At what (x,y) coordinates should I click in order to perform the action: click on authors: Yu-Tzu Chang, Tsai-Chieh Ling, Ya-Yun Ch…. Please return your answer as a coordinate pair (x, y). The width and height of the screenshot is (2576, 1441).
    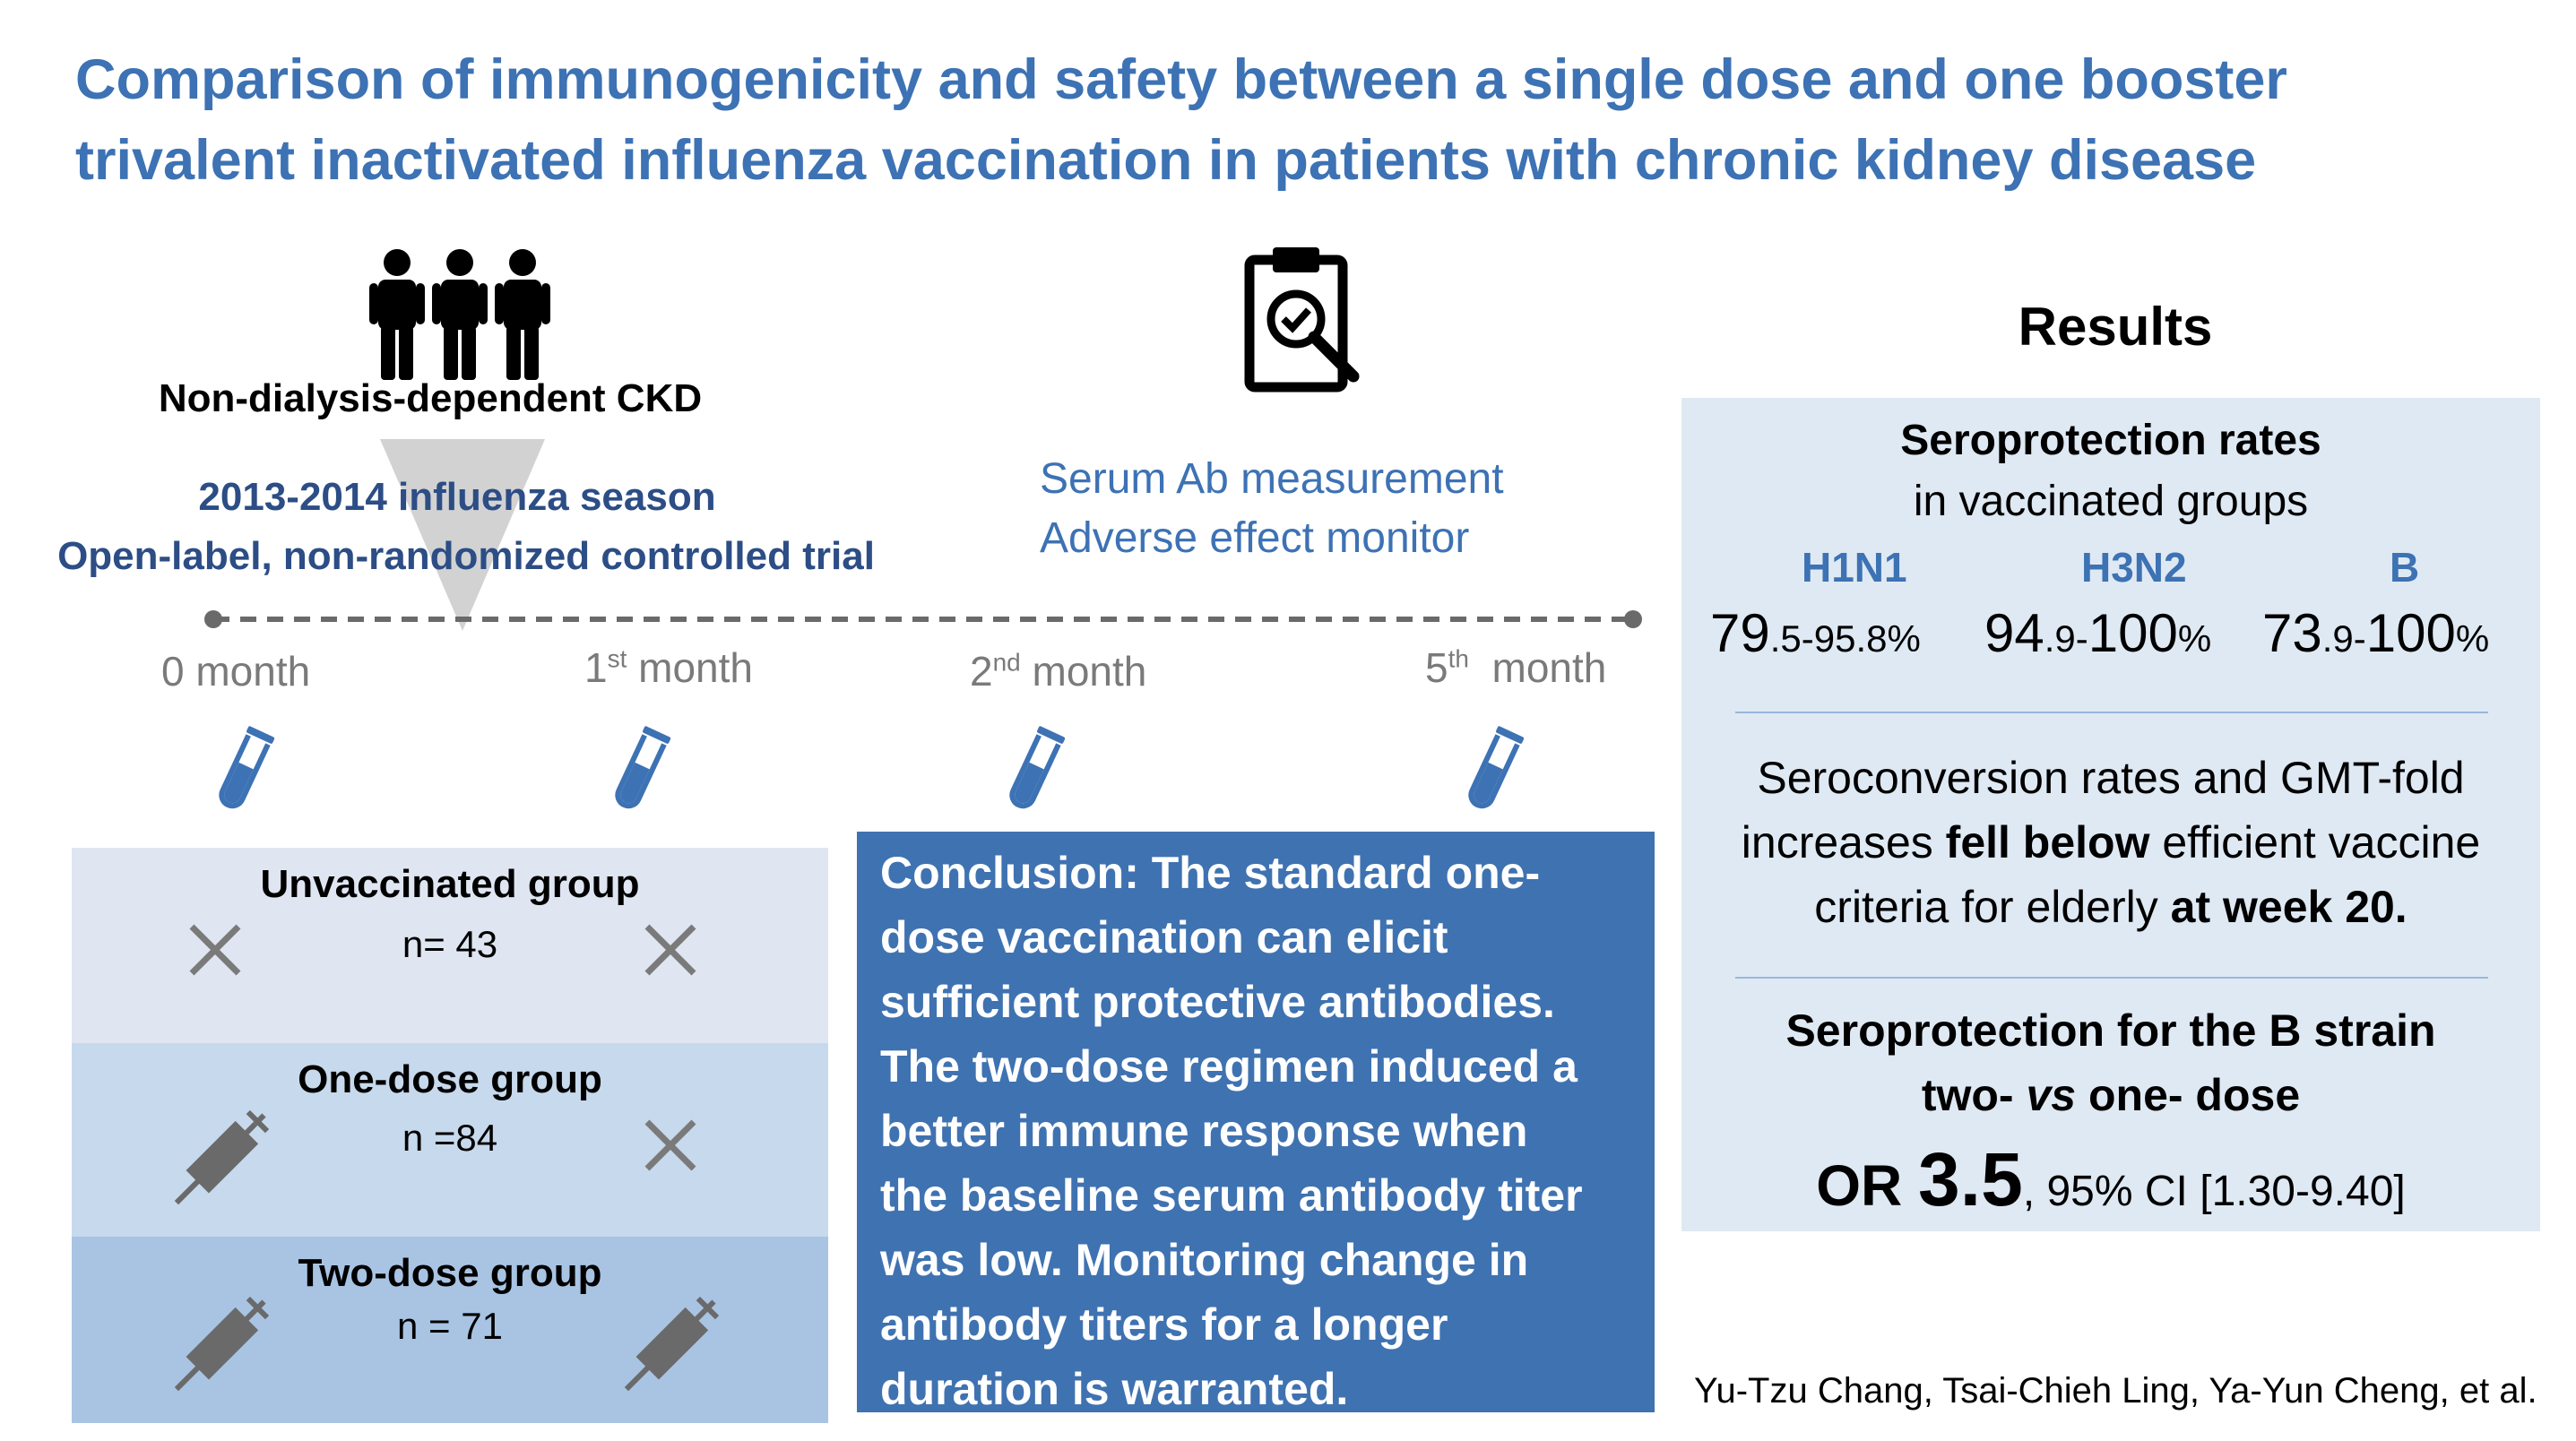
    Looking at the image, I should click on (2115, 1391).